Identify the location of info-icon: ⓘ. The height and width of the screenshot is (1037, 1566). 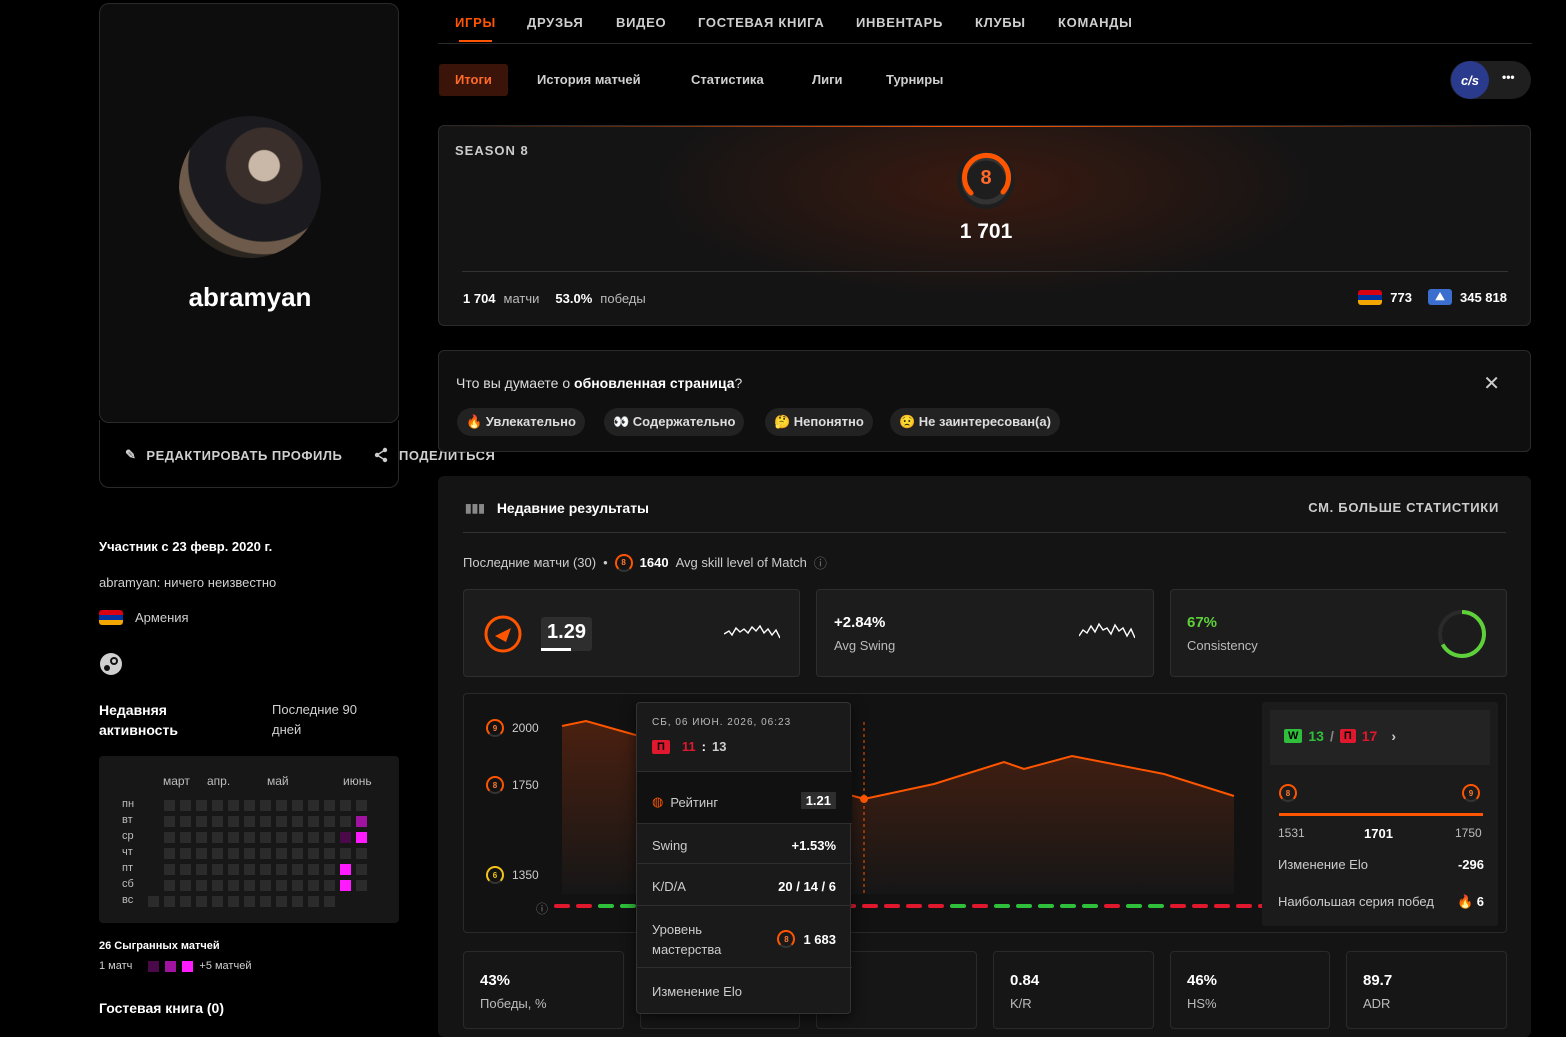
(820, 563).